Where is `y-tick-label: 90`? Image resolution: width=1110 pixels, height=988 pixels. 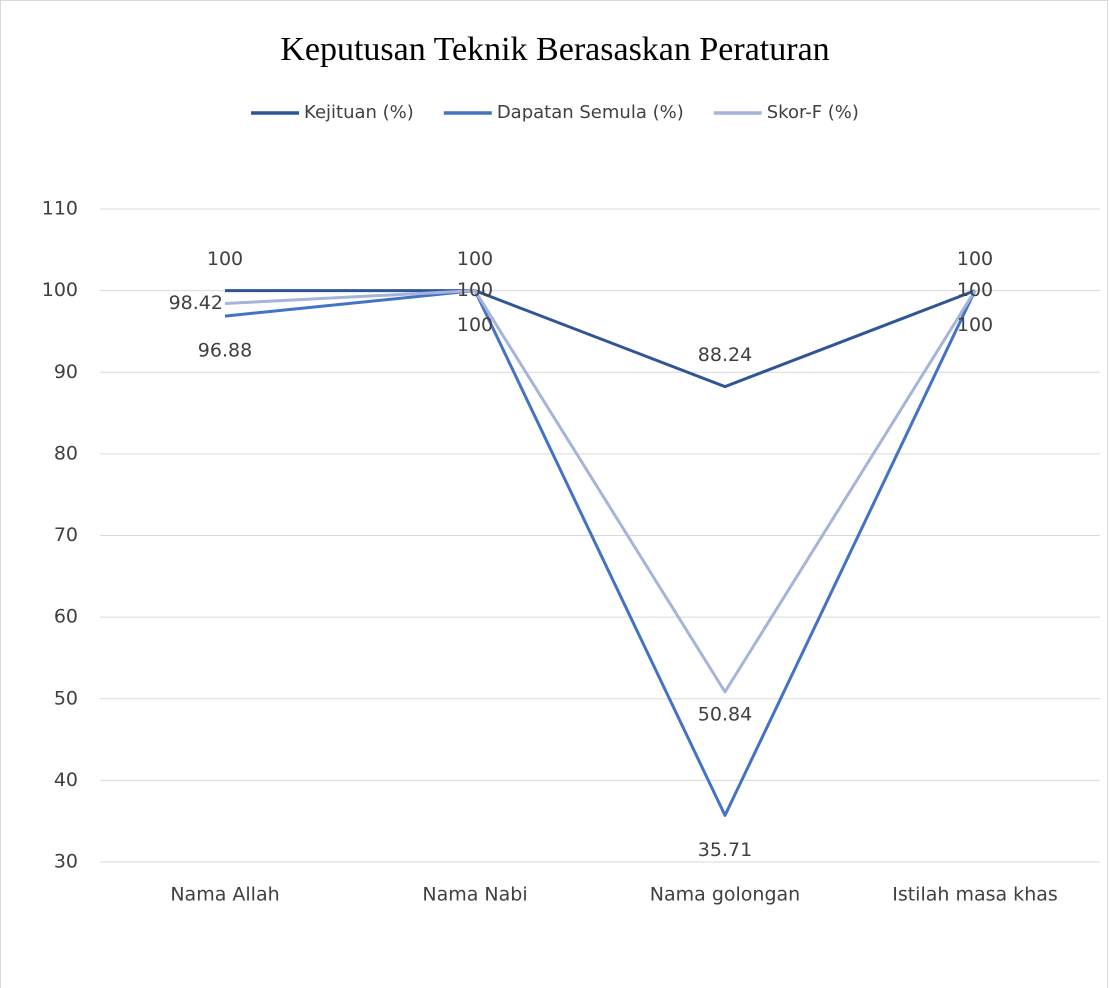 y-tick-label: 90 is located at coordinates (66, 372).